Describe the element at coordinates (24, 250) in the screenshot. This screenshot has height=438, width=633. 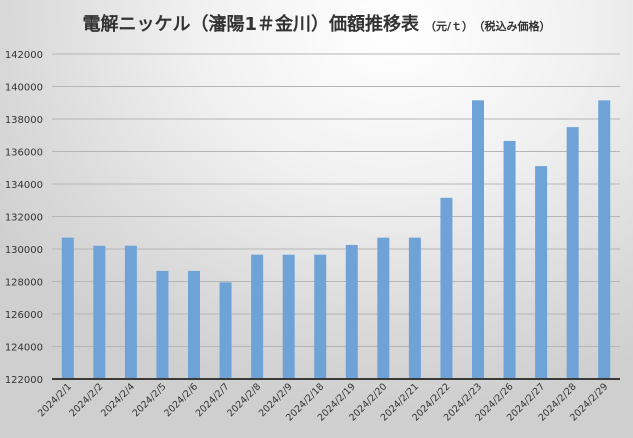
I see `y-tick-label: 130000` at that location.